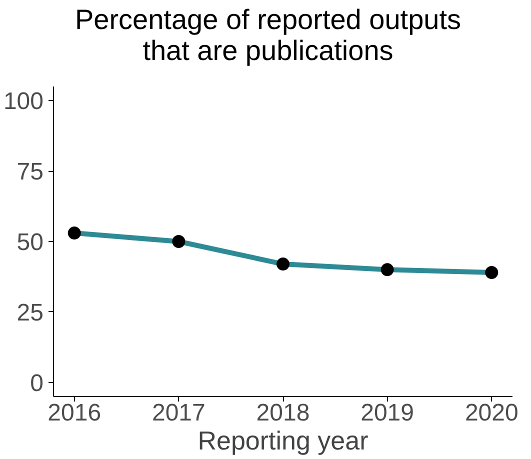 The height and width of the screenshot is (459, 531). Describe the element at coordinates (283, 413) in the screenshot. I see `x-tick-label: 2018` at that location.